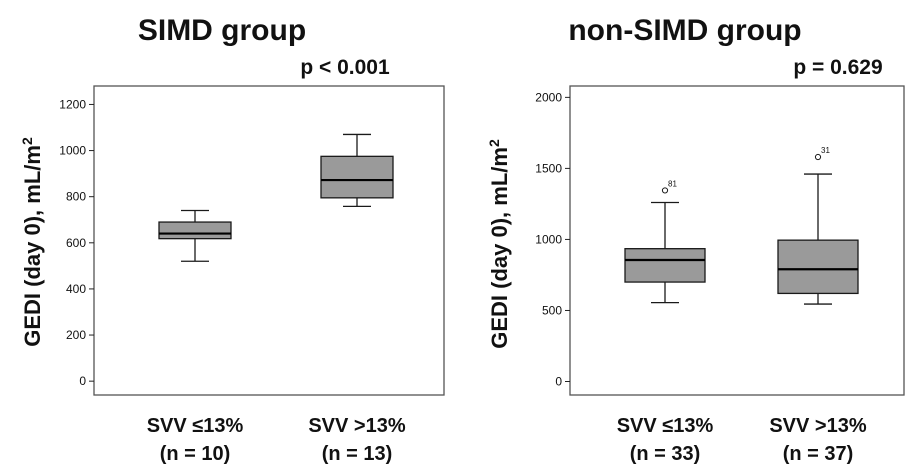 This screenshot has height=468, width=912. What do you see at coordinates (76, 289) in the screenshot?
I see `y-tick-label: 400` at bounding box center [76, 289].